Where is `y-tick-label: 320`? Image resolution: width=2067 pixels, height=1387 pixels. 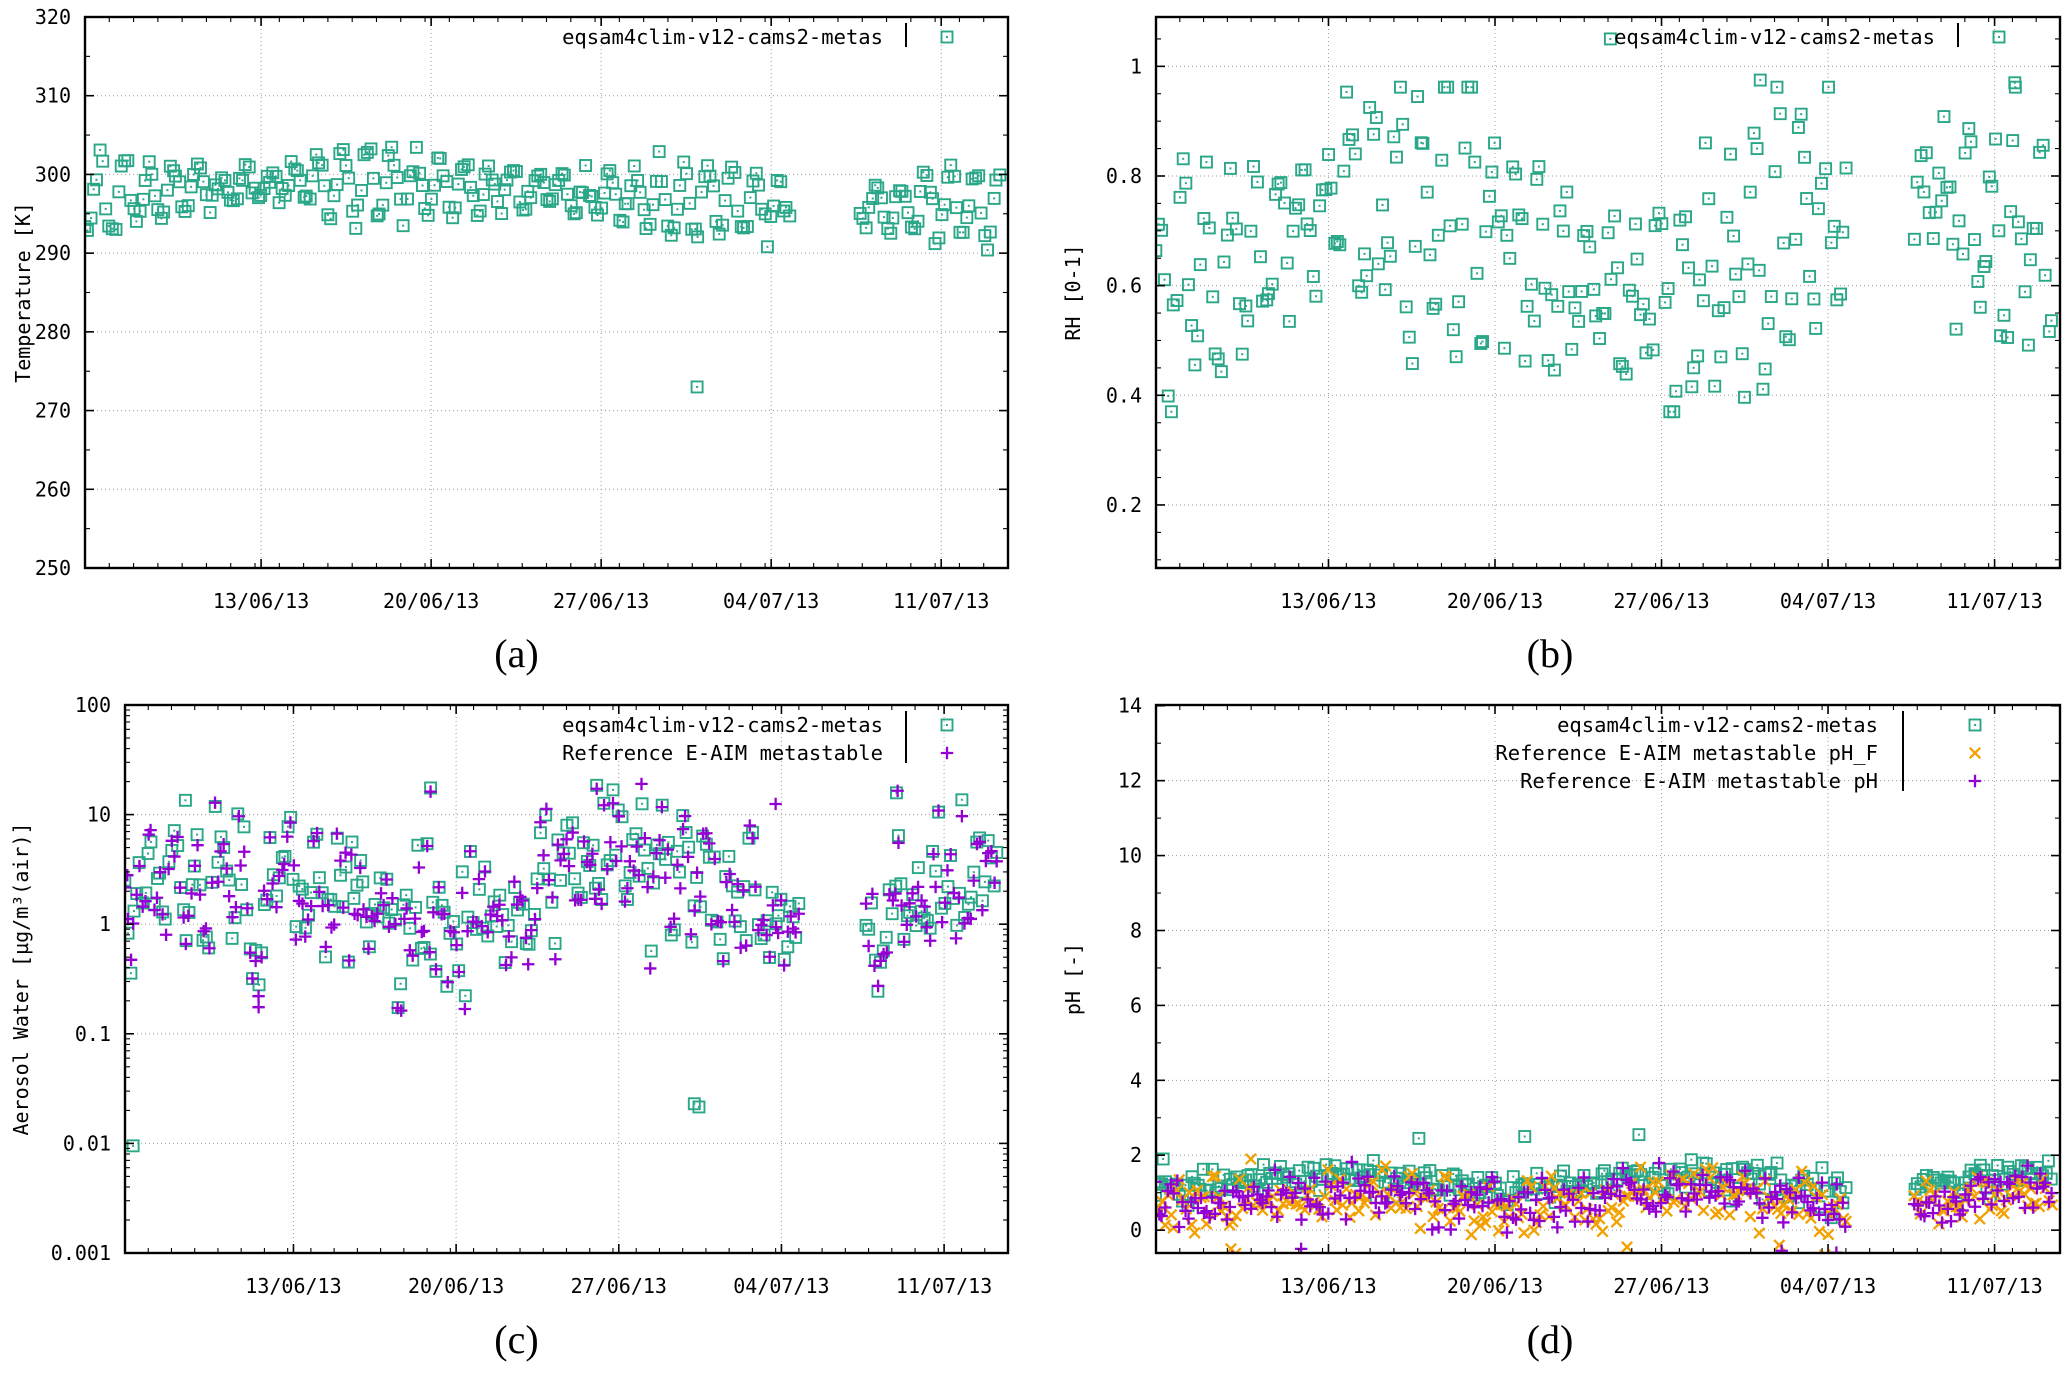
y-tick-label: 320 is located at coordinates (53, 17).